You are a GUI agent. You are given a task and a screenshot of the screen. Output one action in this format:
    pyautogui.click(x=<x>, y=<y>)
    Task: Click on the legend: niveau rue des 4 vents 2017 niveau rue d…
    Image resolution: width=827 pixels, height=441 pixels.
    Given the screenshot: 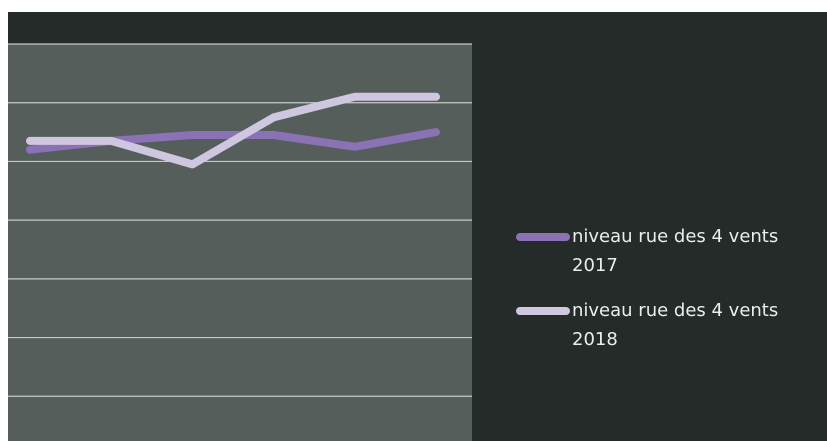 What is the action you would take?
    pyautogui.click(x=667, y=296)
    